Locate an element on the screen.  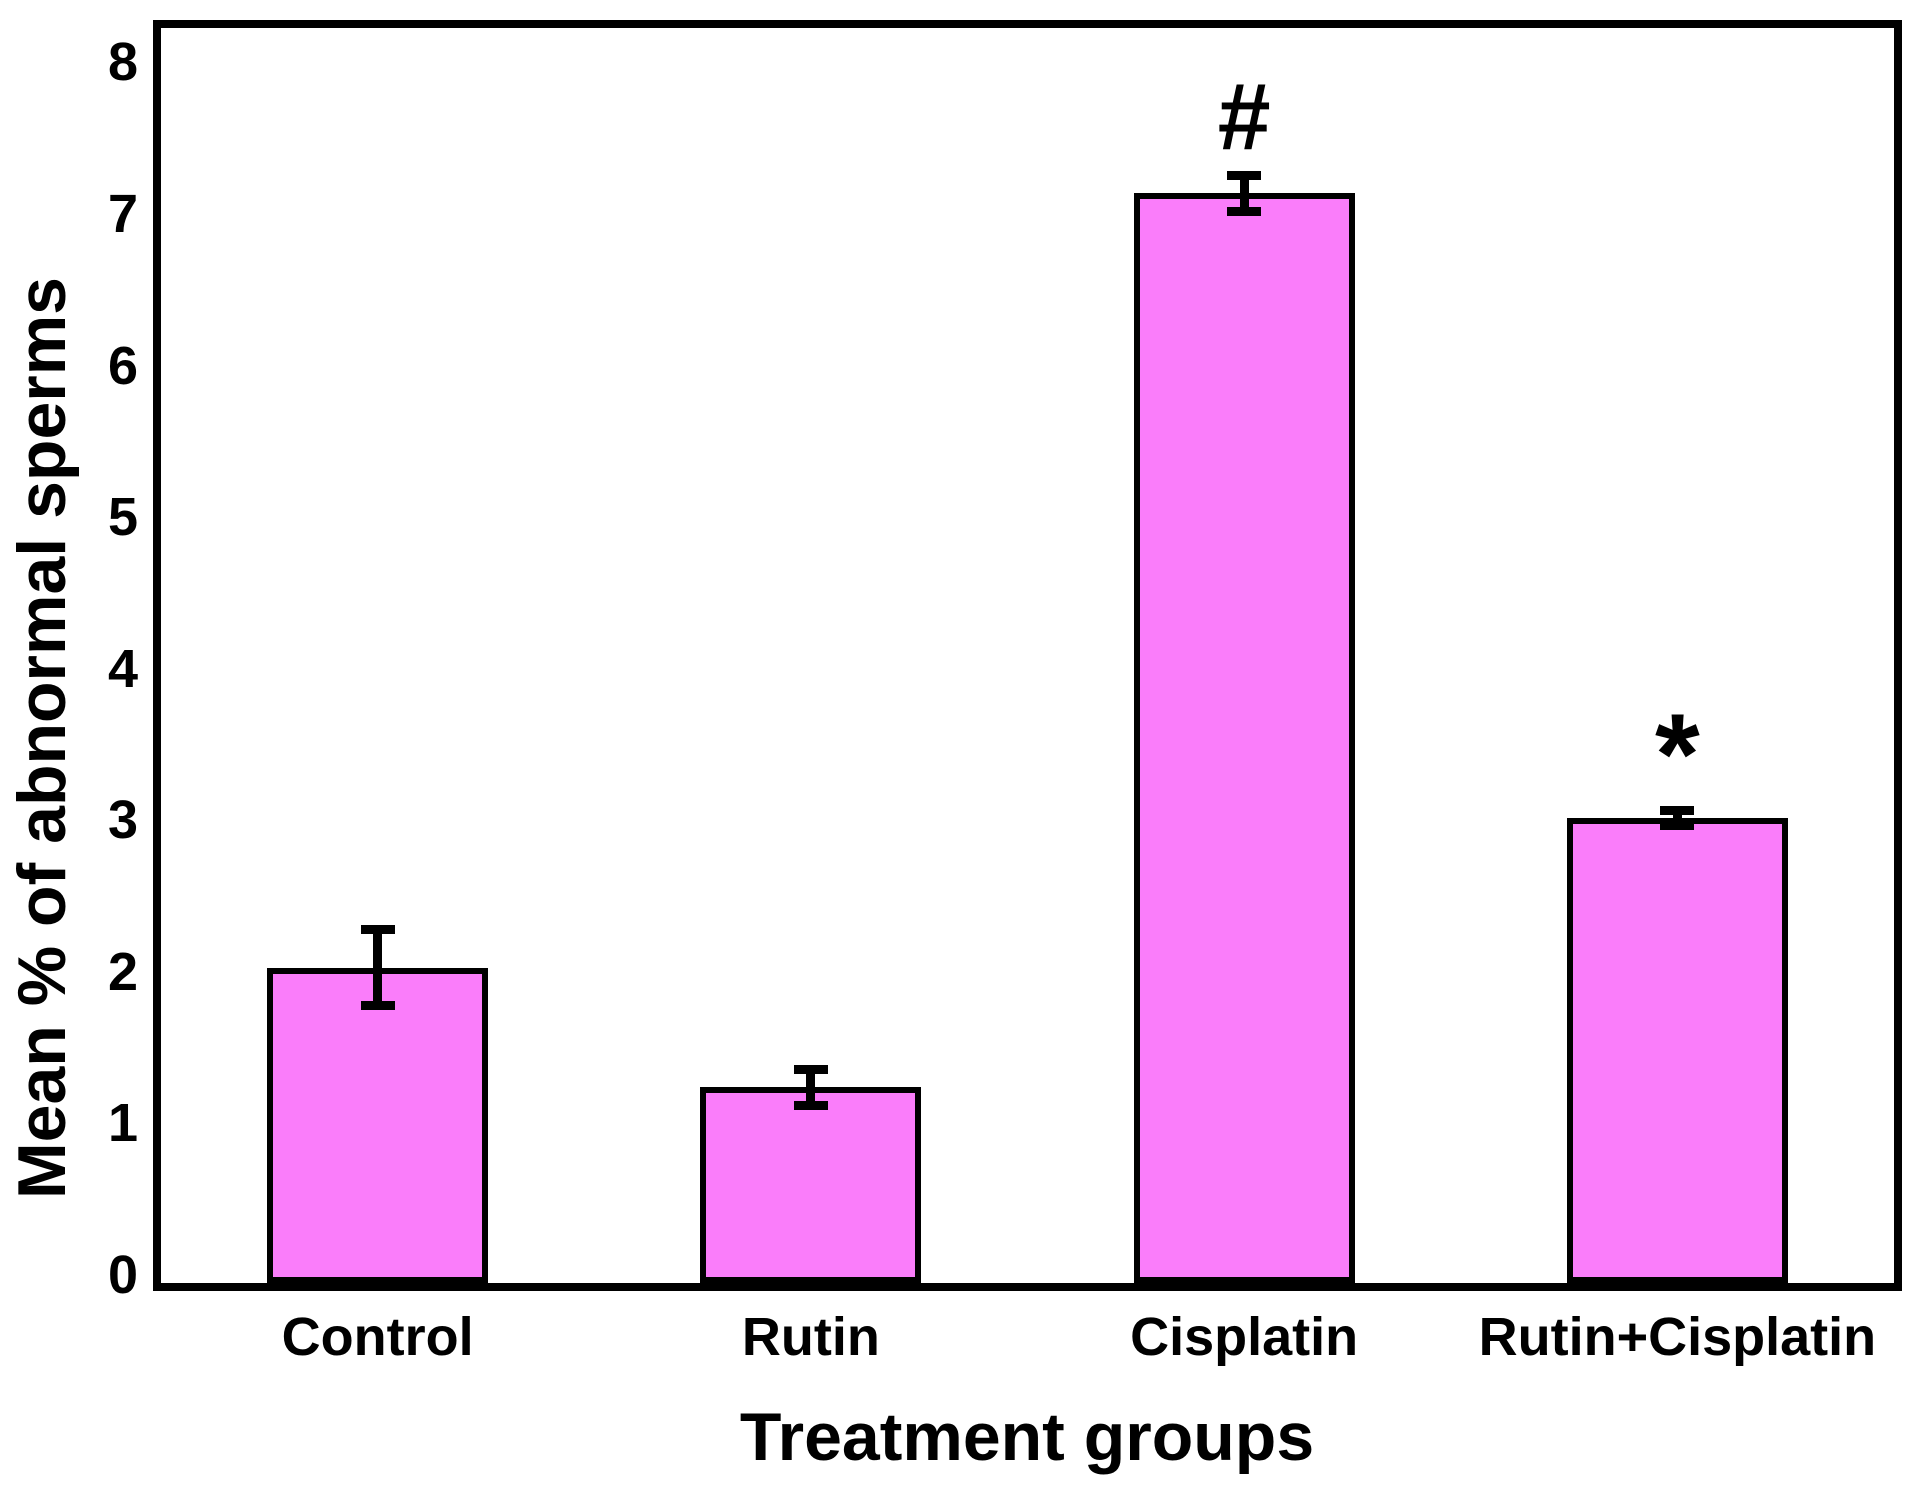
error-bar-cap-upper-cisplatin is located at coordinates (1244, 175).